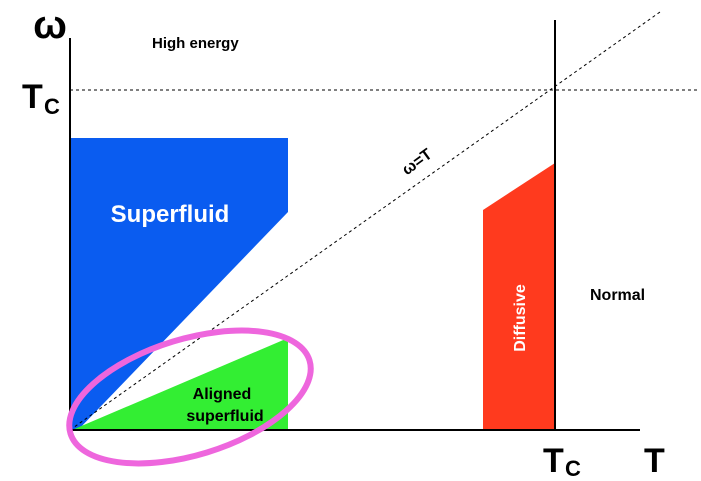  What do you see at coordinates (224, 416) in the screenshot?
I see `aligned-label-line: superfluid` at bounding box center [224, 416].